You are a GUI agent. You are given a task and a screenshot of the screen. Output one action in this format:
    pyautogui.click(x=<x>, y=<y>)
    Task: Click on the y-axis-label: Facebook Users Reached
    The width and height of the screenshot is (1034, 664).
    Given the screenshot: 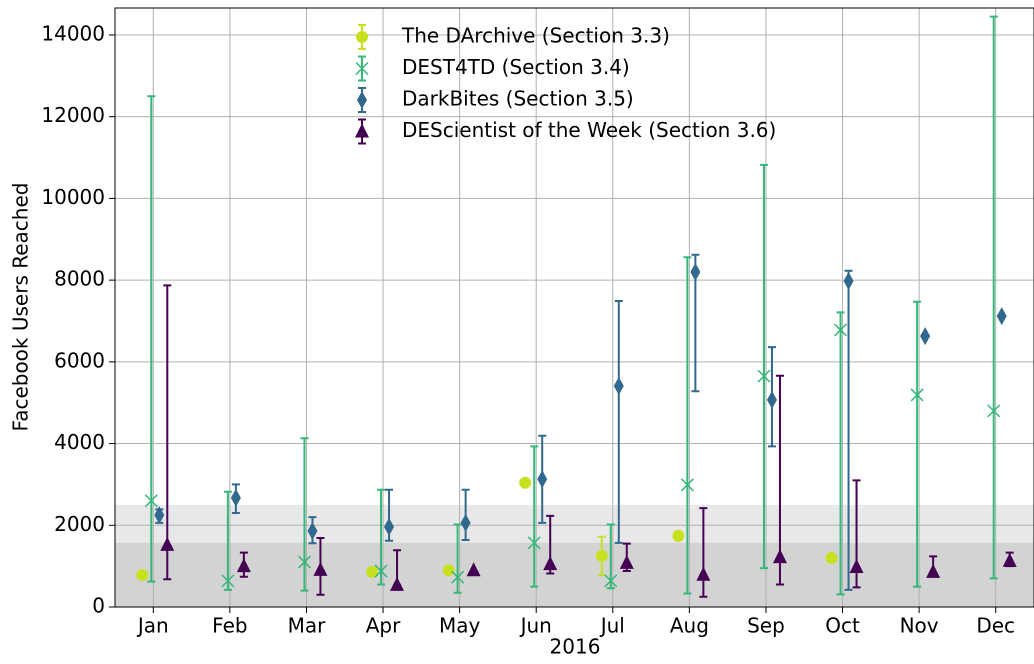 What is the action you would take?
    pyautogui.click(x=21, y=307)
    